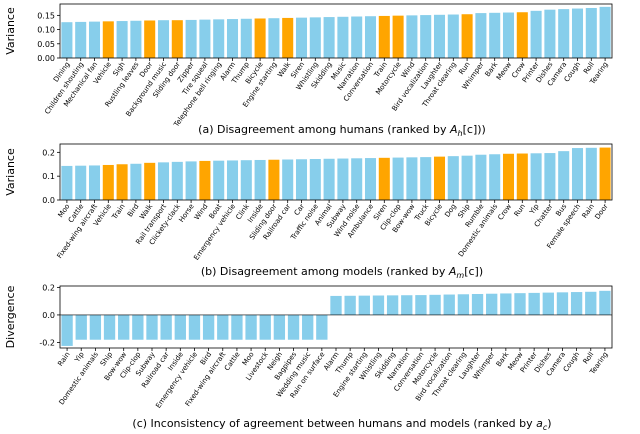  What do you see at coordinates (279, 327) in the screenshot?
I see `bar-neigh` at bounding box center [279, 327].